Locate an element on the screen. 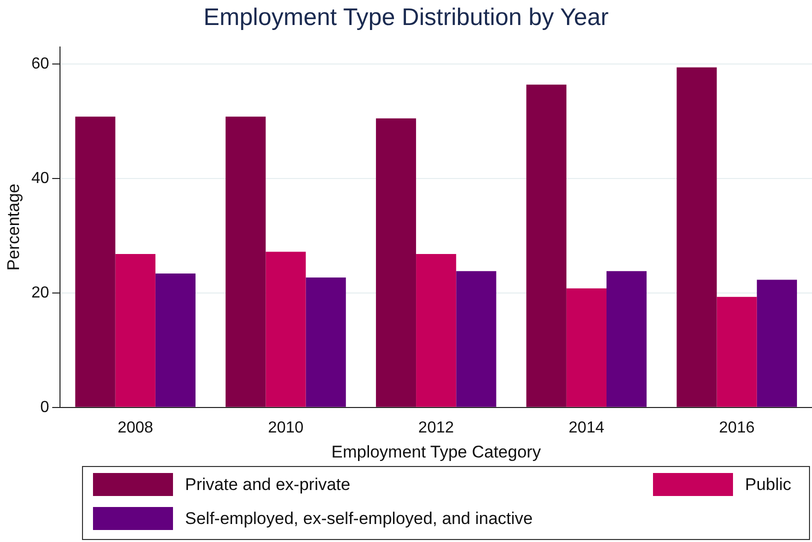 The width and height of the screenshot is (812, 542). chart-title: Employment Type Distribution by Year is located at coordinates (406, 18).